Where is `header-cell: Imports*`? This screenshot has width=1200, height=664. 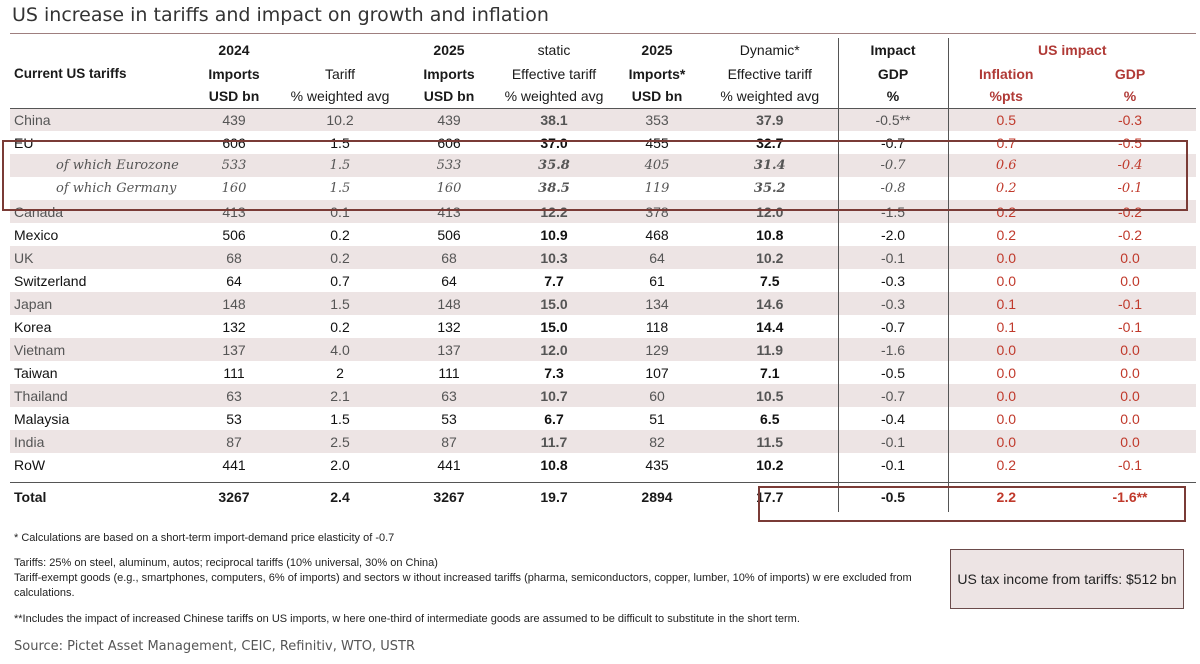 header-cell: Imports* is located at coordinates (657, 73).